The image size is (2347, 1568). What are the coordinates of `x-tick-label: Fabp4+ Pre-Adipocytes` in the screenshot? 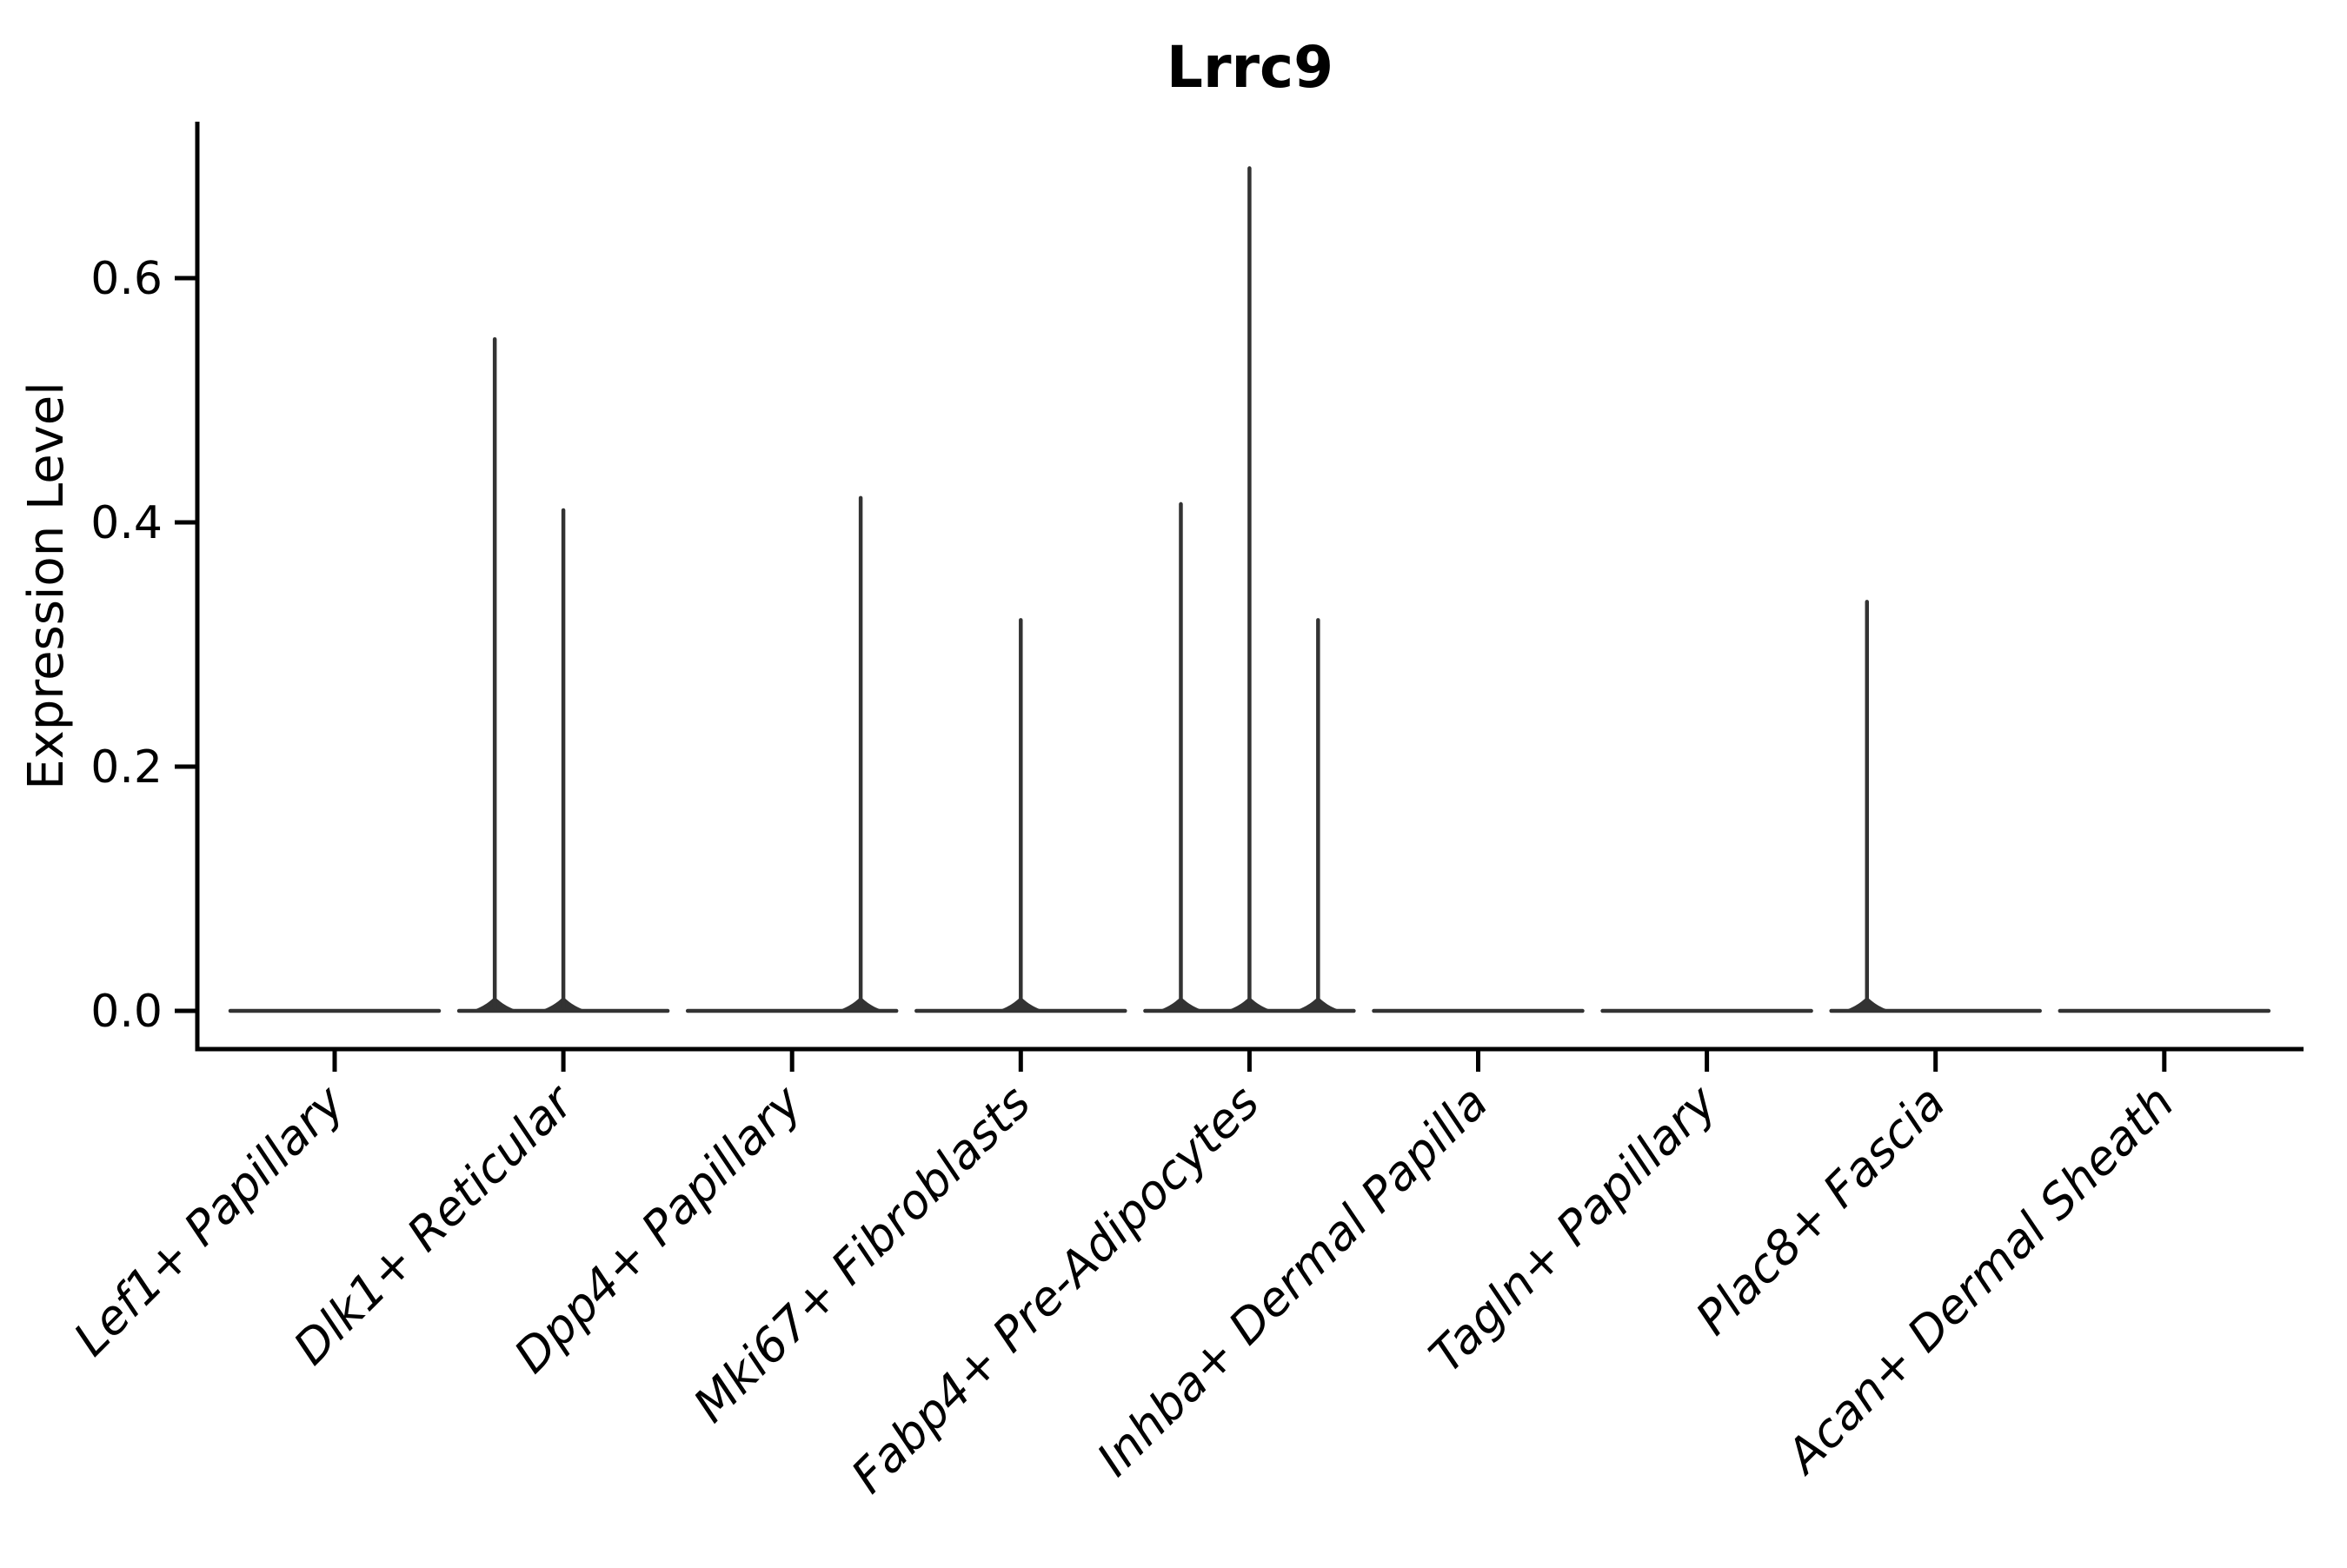 It's located at (1055, 1289).